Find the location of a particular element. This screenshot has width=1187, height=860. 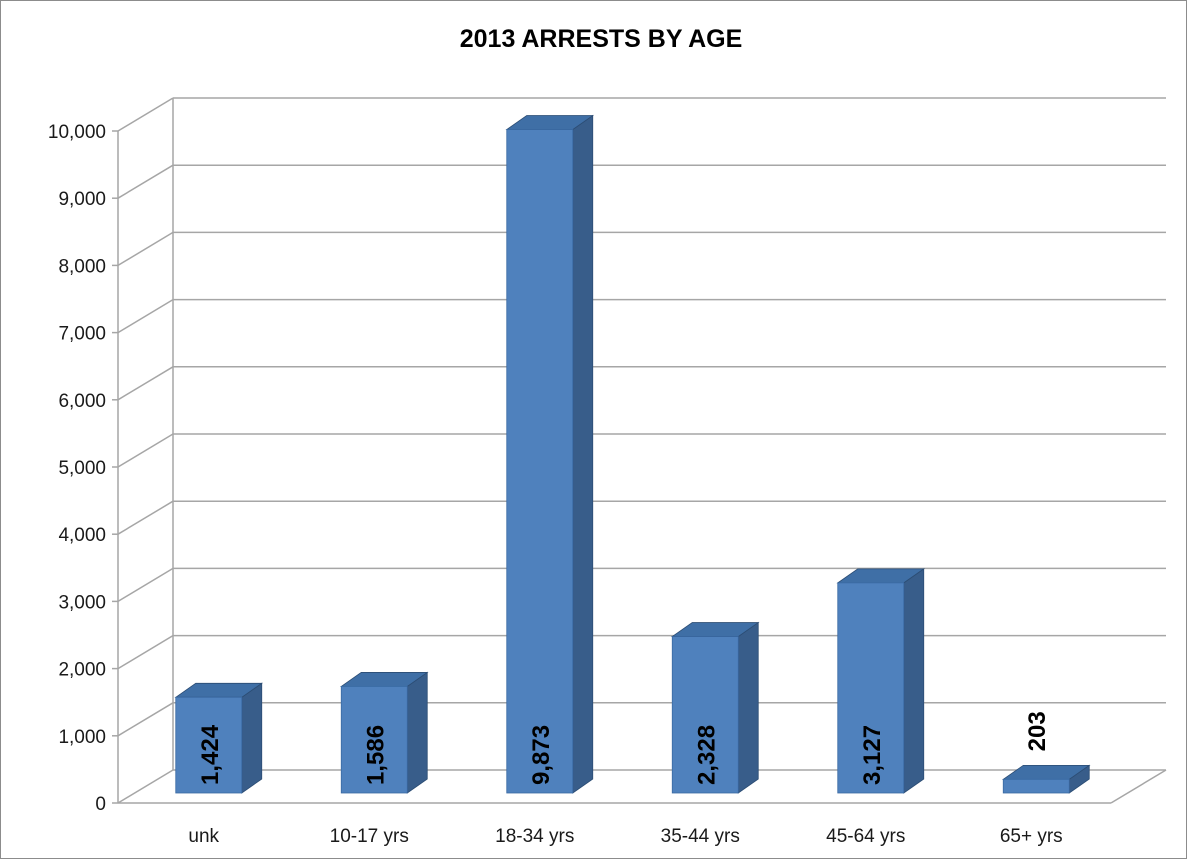

y-tick-label: 7,000 is located at coordinates (82, 334).